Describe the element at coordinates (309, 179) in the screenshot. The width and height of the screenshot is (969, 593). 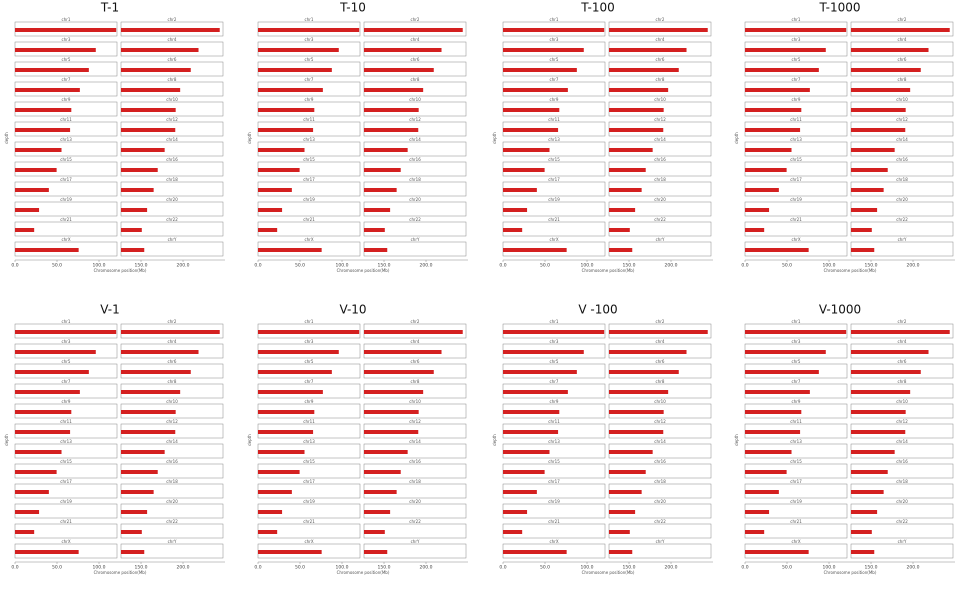
I see `chromosome-label: chr17` at that location.